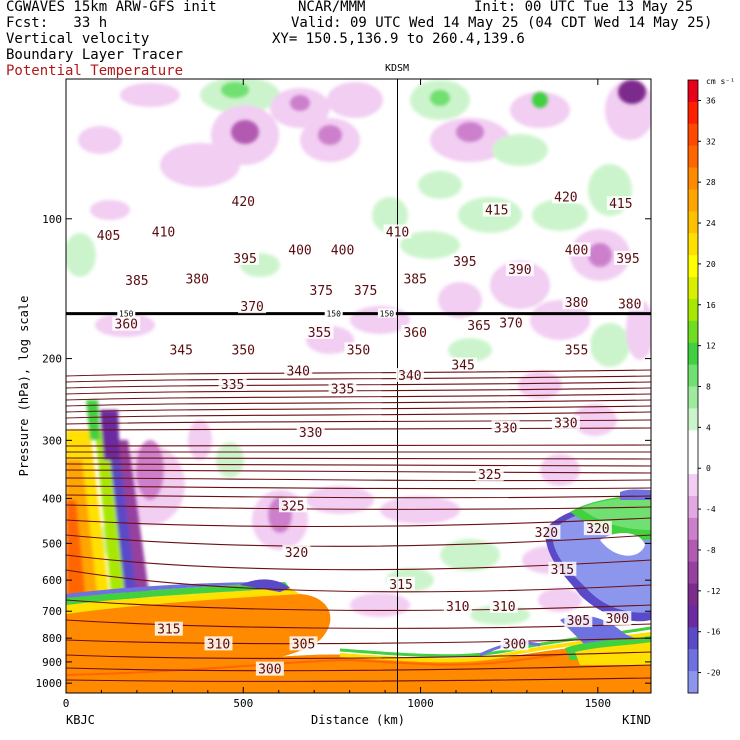 This screenshot has width=740, height=740. I want to click on model-title: CGWAVES 15km ARW-GFS init, so click(111, 7).